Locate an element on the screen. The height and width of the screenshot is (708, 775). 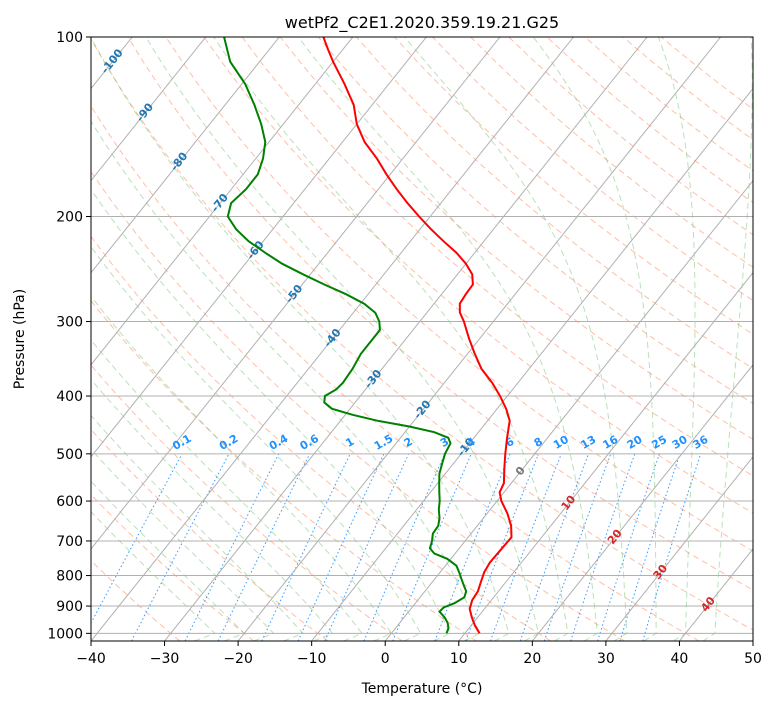
x-tick-label: 0 is located at coordinates (385, 659).